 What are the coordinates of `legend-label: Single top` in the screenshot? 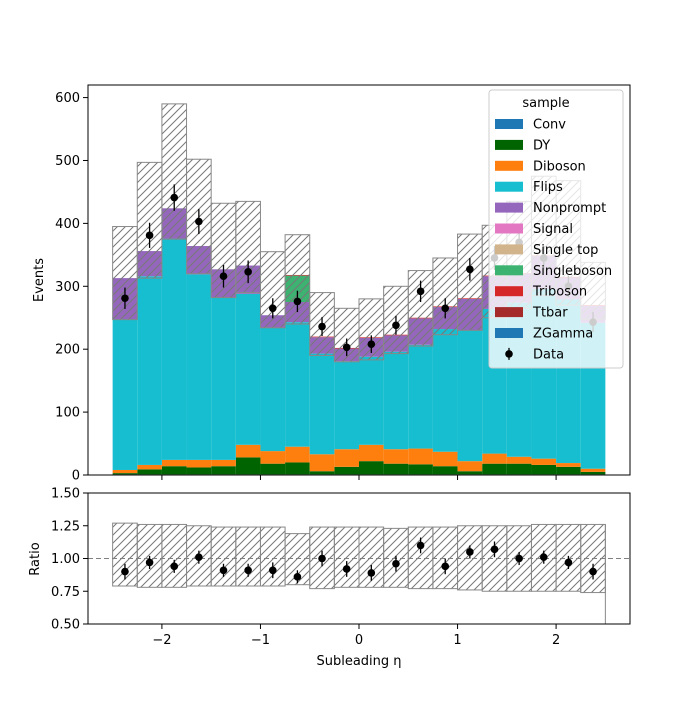 It's located at (565, 250).